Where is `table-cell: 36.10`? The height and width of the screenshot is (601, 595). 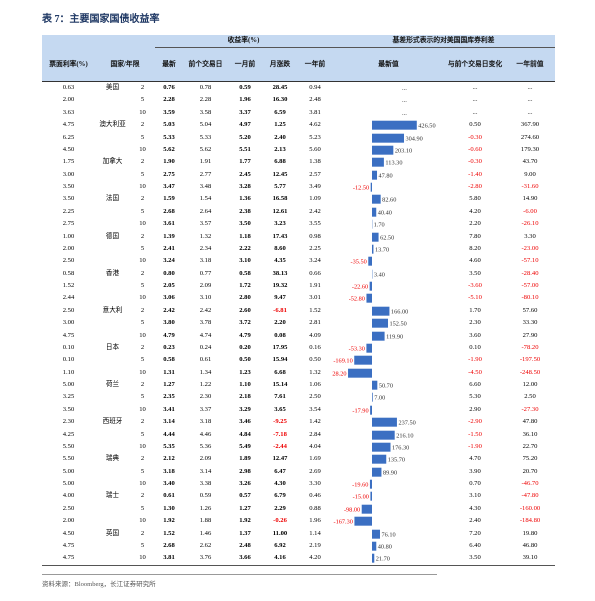
table-cell: 36.10 is located at coordinates (530, 434).